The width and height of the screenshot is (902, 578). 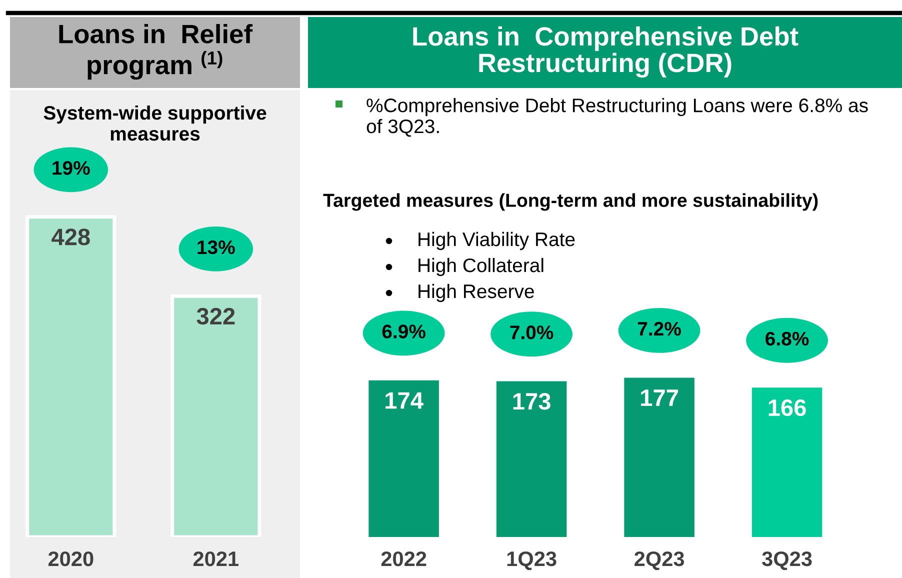 What do you see at coordinates (215, 558) in the screenshot?
I see `x-tick-label: 2021` at bounding box center [215, 558].